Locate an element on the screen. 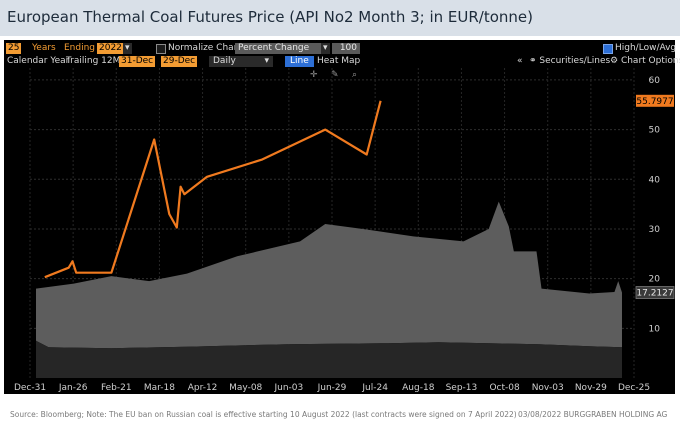 This screenshot has width=680, height=429. current-value-label: 55.7977 is located at coordinates (654, 102).